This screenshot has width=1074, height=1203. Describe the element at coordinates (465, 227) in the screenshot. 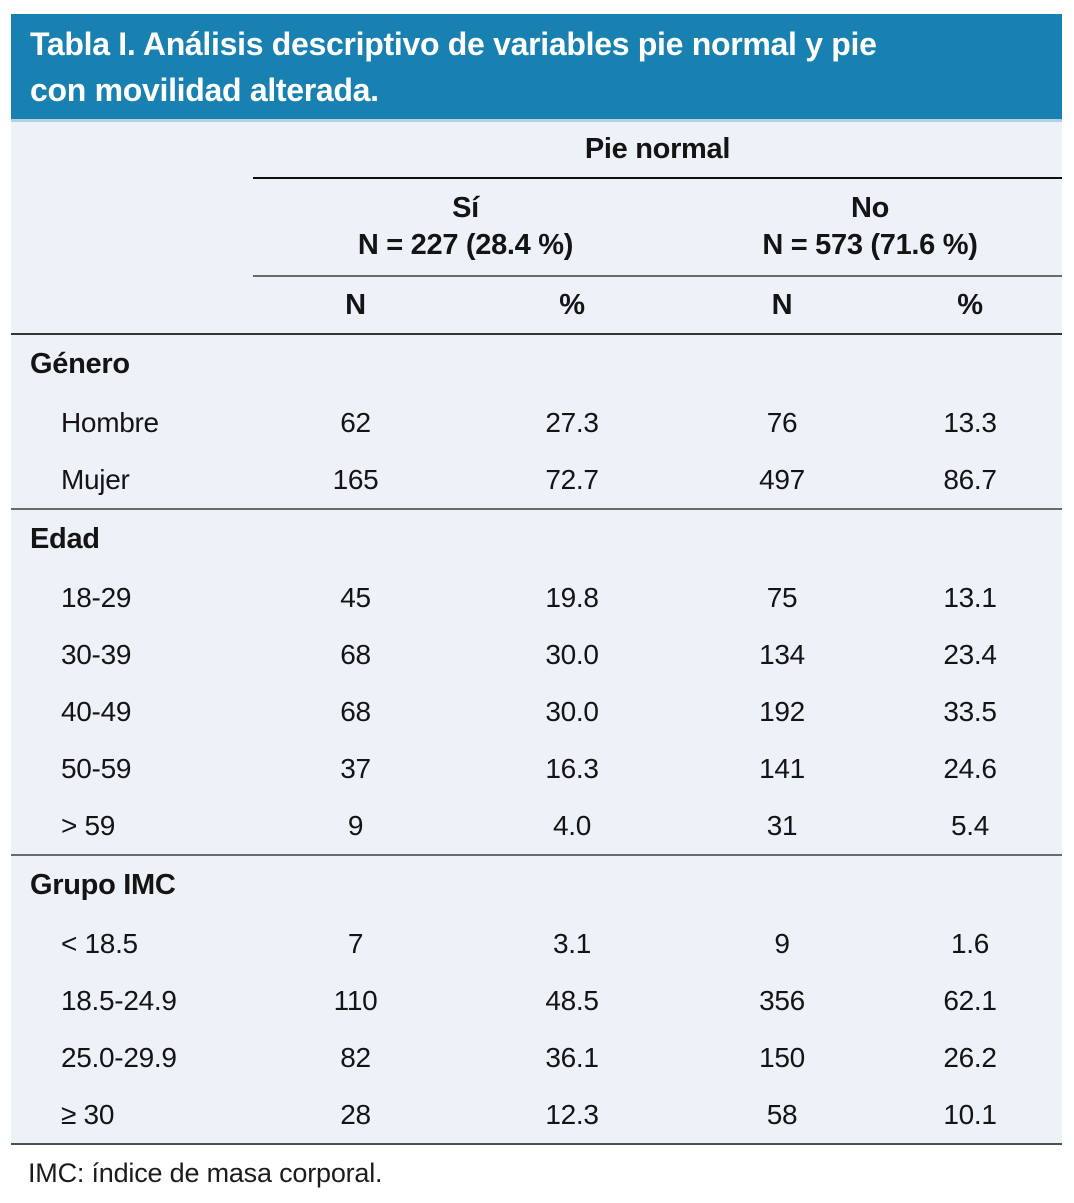

I see `subgroup-si: Sí N = 227 (28.4 %)` at that location.